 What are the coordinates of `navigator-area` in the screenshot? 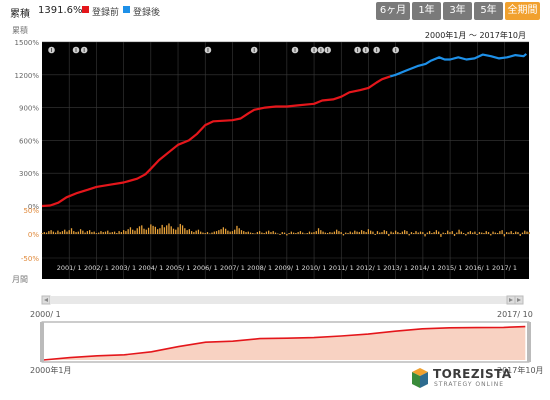 It's located at (284, 343).